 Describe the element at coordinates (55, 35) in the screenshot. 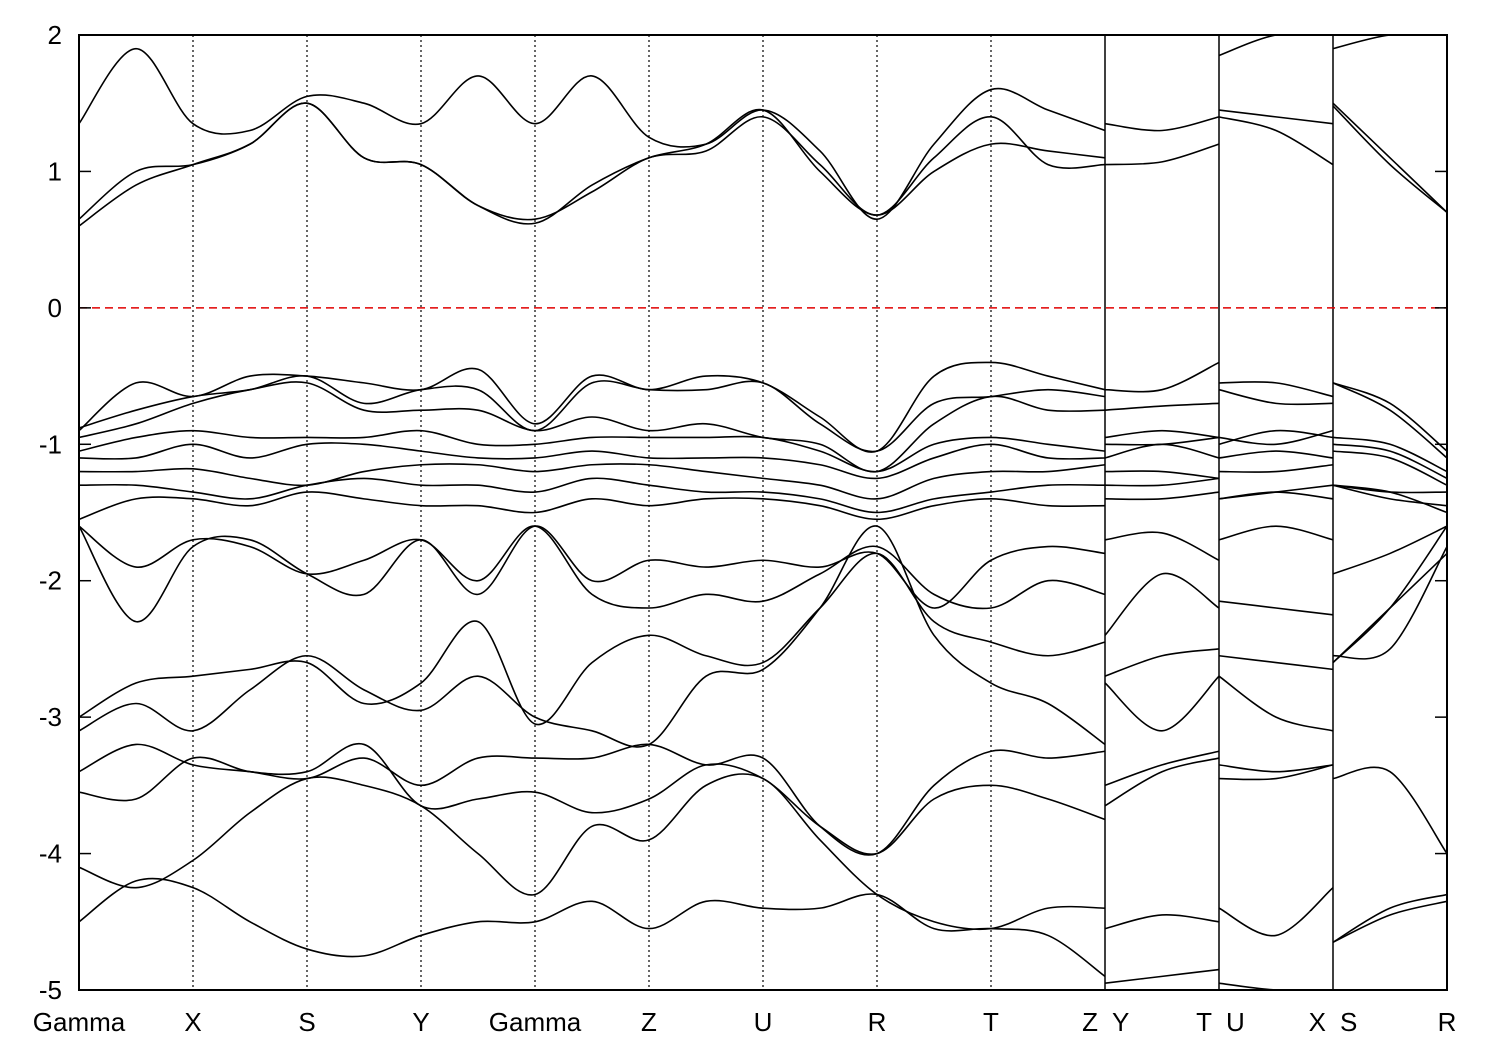

I see `y-tick-label: 2` at that location.